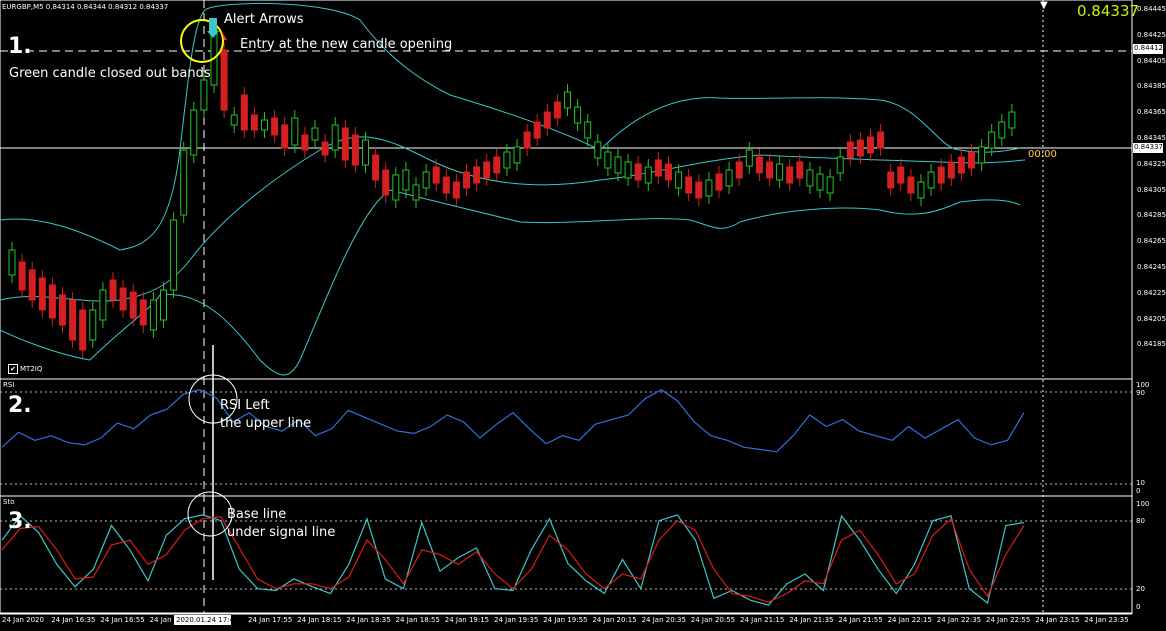  I want to click on sto-panel-label: Sto, so click(9, 502).